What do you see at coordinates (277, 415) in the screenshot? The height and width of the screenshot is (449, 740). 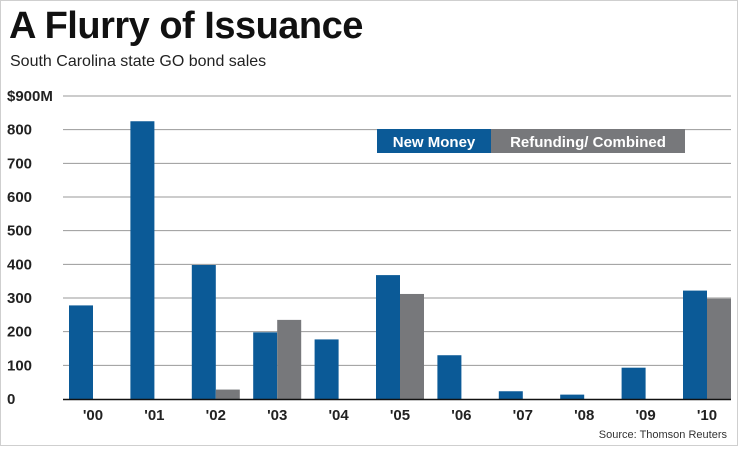 I see `x-tick-label: '03` at bounding box center [277, 415].